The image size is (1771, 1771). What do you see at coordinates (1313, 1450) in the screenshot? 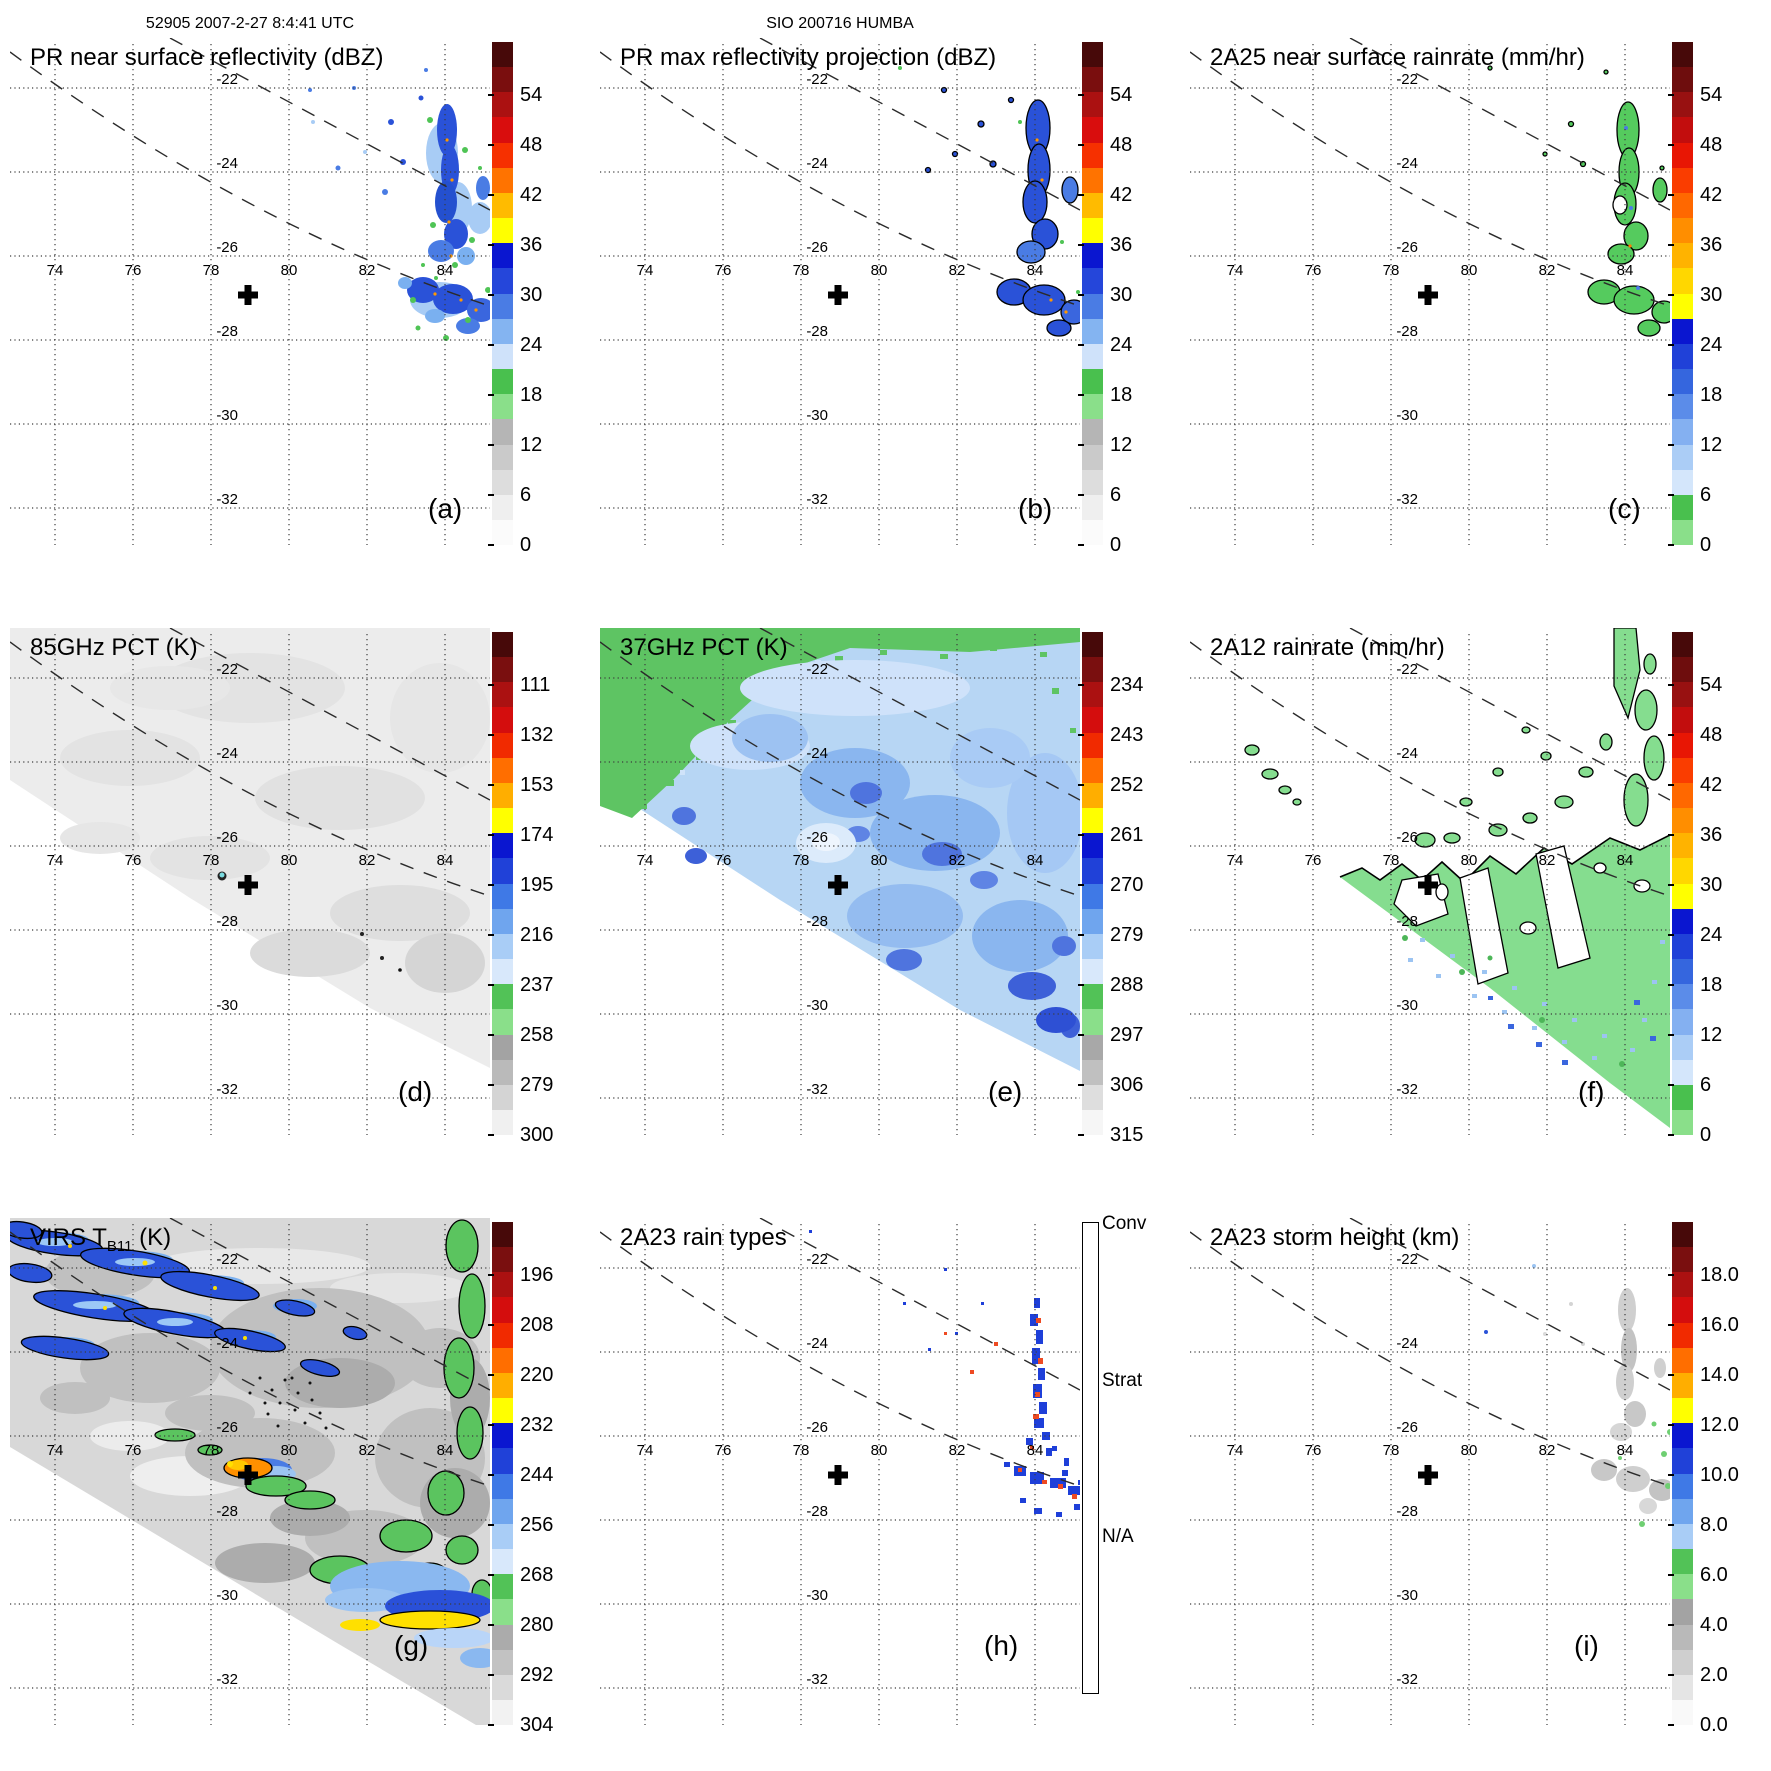
I see `lon-tick-label: 76` at bounding box center [1313, 1450].